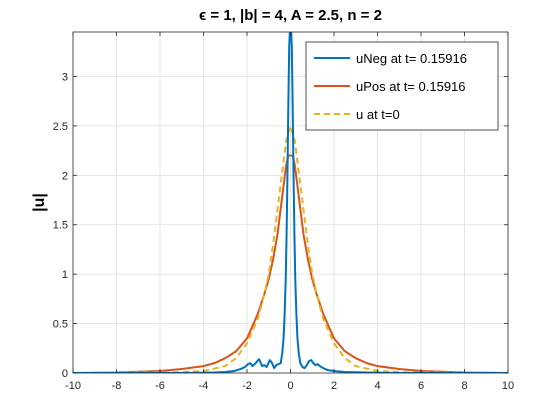 Image resolution: width=560 pixels, height=420 pixels. What do you see at coordinates (421, 386) in the screenshot?
I see `x-tick-label: 6` at bounding box center [421, 386].